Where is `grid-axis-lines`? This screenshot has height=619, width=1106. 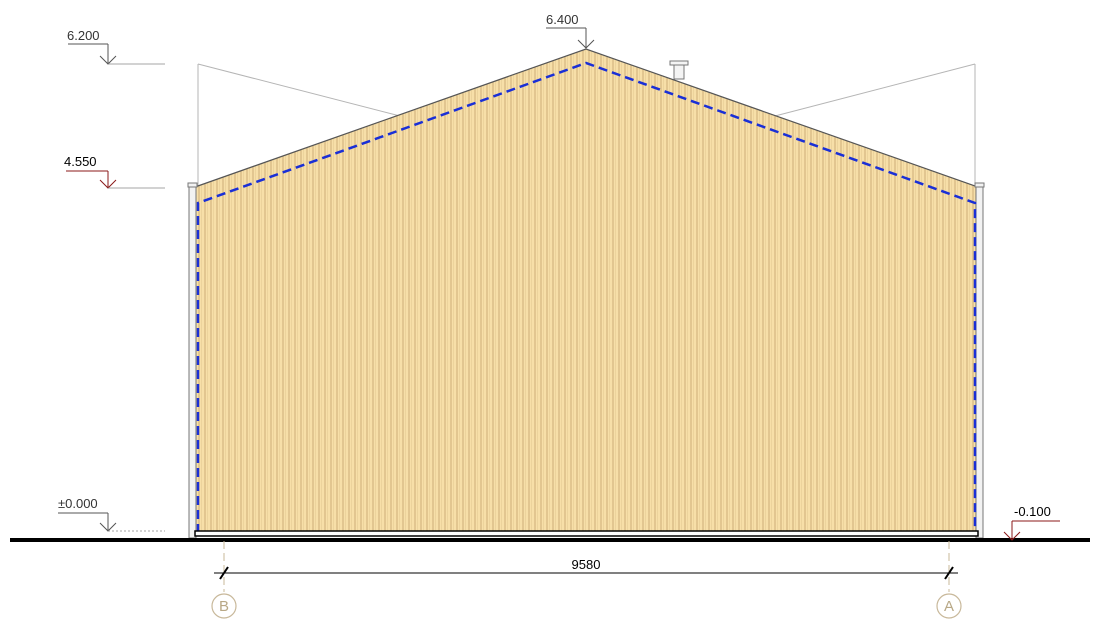
grid-axis-lines is located at coordinates (586, 566).